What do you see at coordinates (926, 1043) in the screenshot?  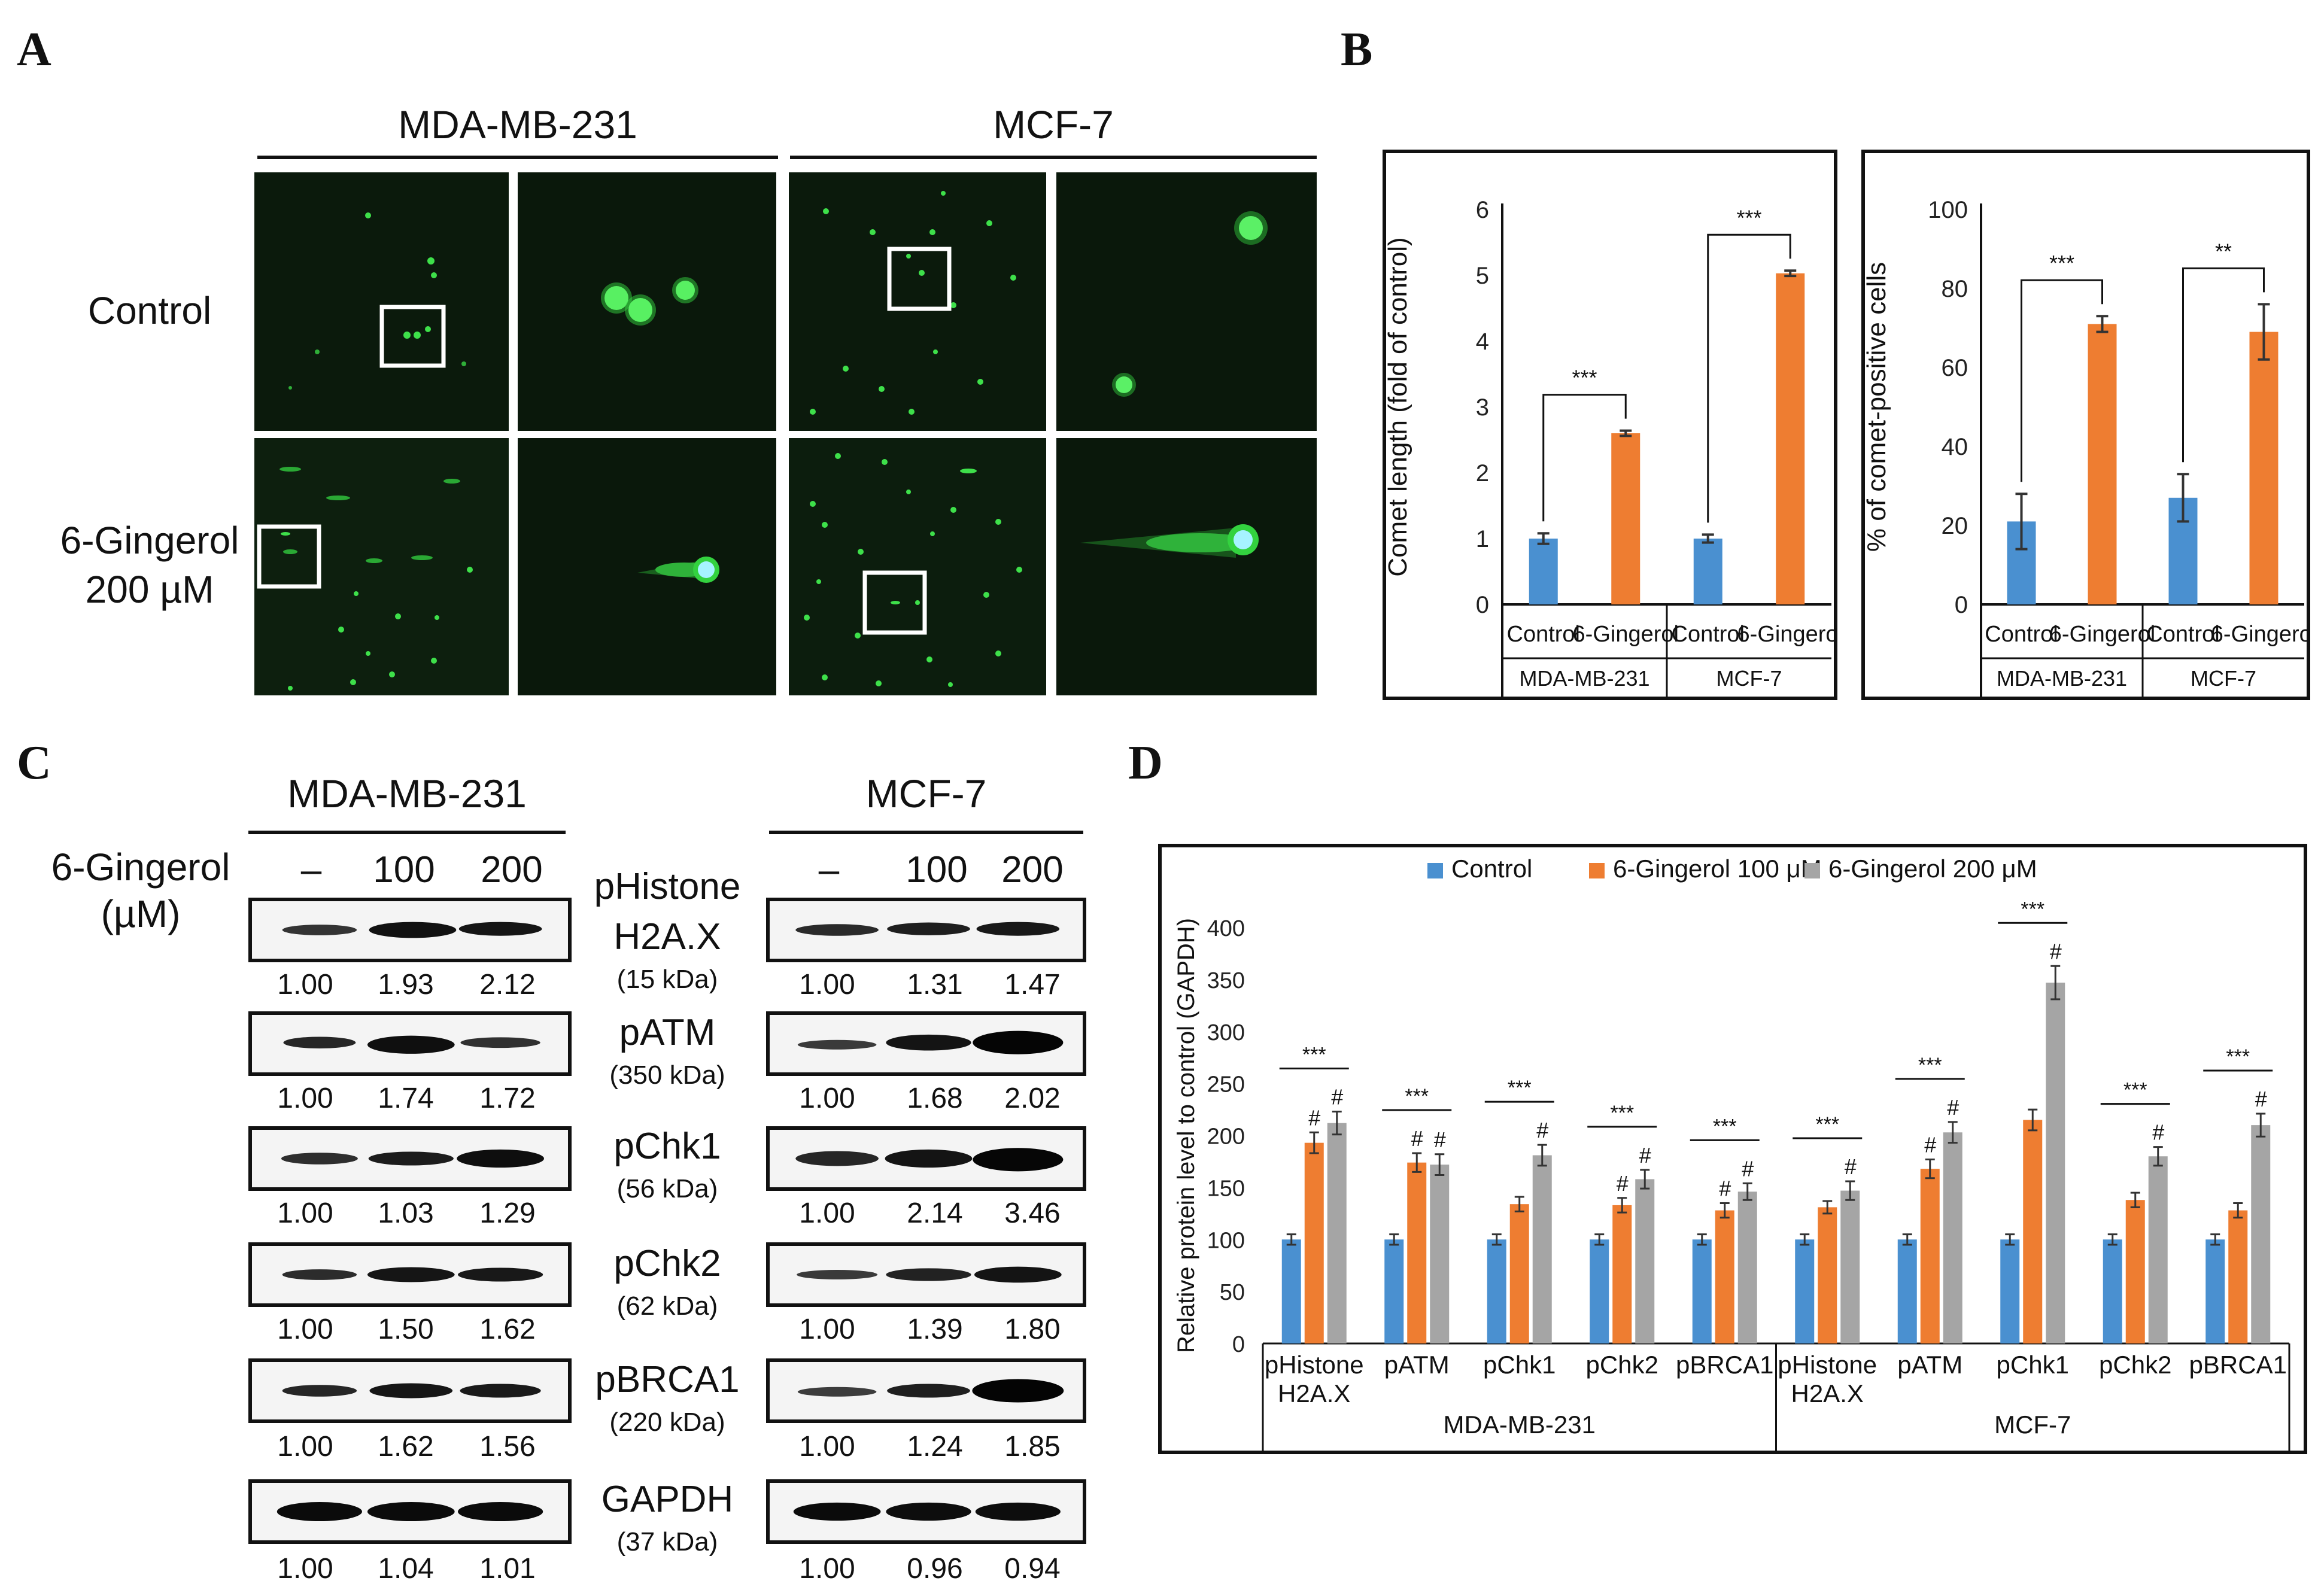 I see `blot-mcf-patm` at bounding box center [926, 1043].